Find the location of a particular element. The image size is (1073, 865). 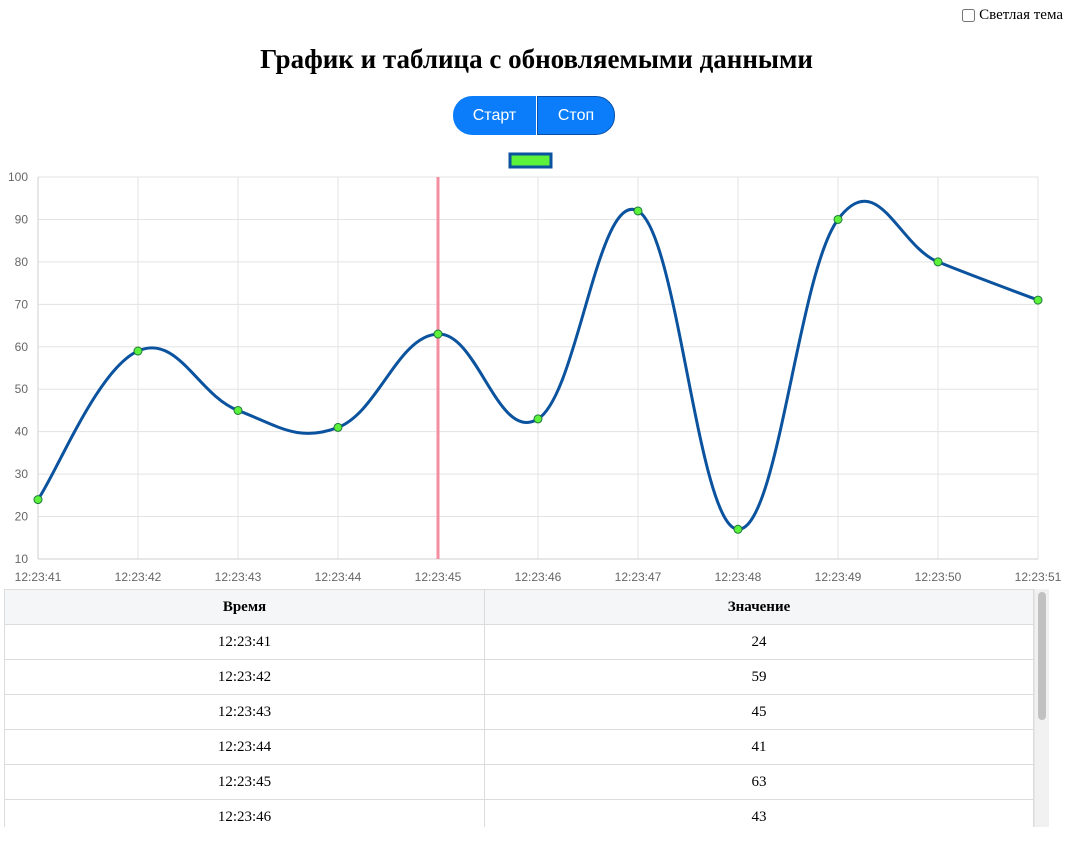

table-scrollbar is located at coordinates (1041, 708).